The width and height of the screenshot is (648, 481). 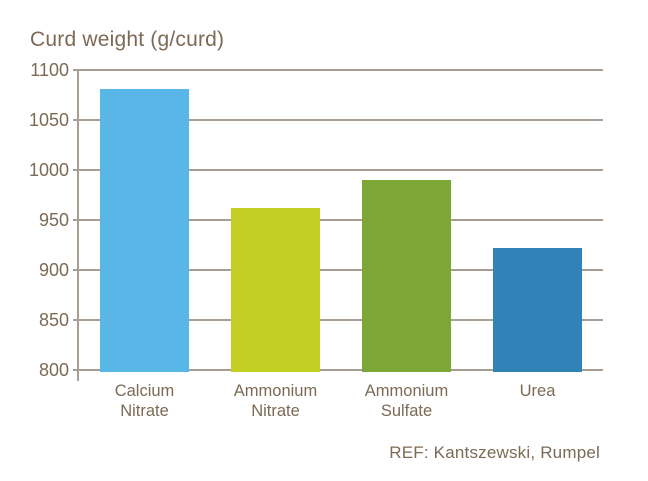 What do you see at coordinates (406, 276) in the screenshot?
I see `bar-ammonium-sulfate` at bounding box center [406, 276].